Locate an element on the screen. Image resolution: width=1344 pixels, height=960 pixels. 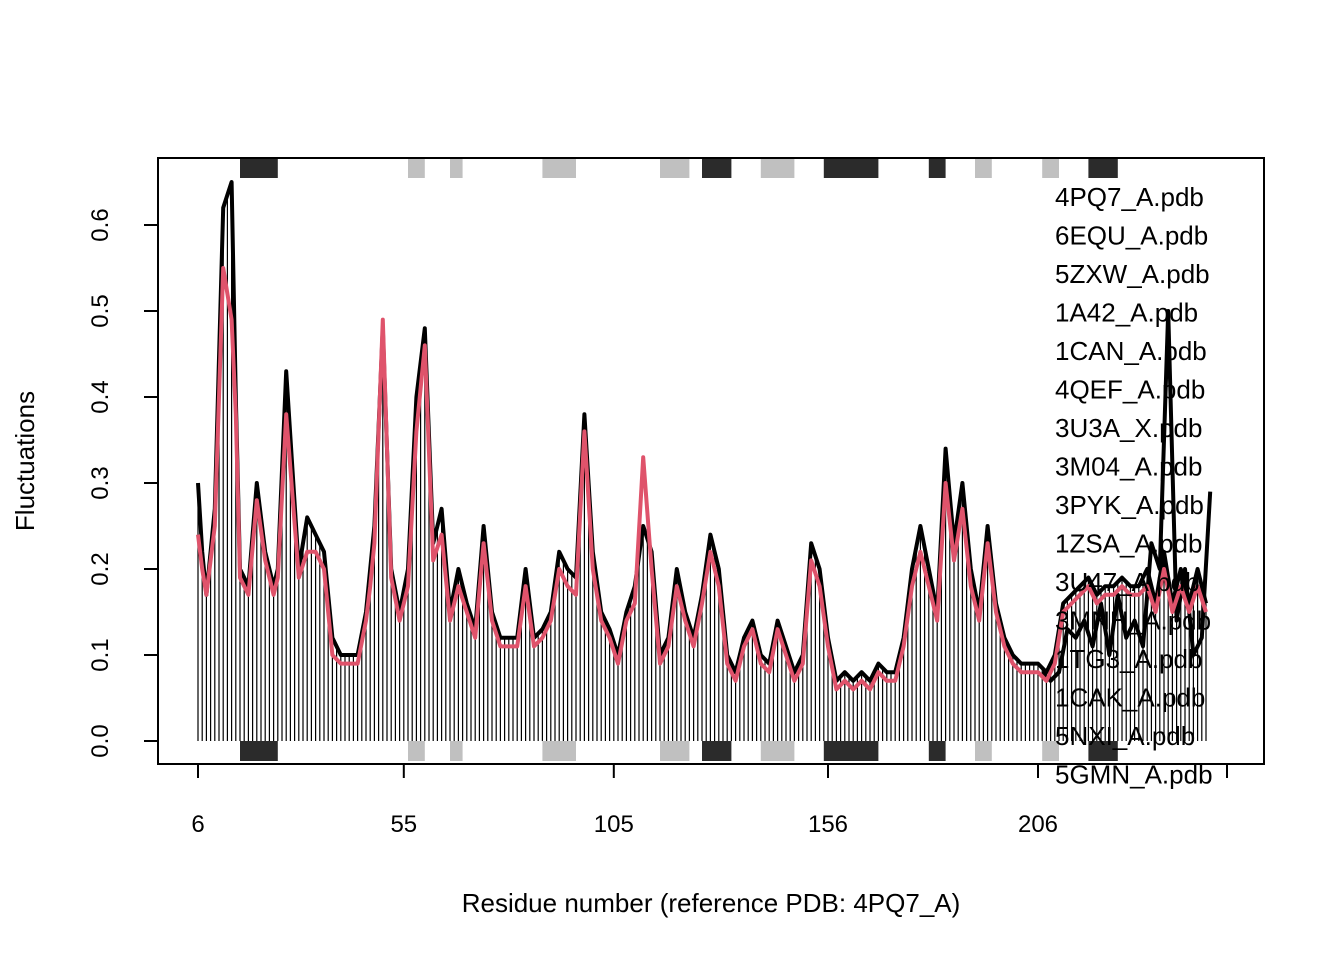
legend-entry-7: 3M04_A.pdb is located at coordinates (1128, 467).